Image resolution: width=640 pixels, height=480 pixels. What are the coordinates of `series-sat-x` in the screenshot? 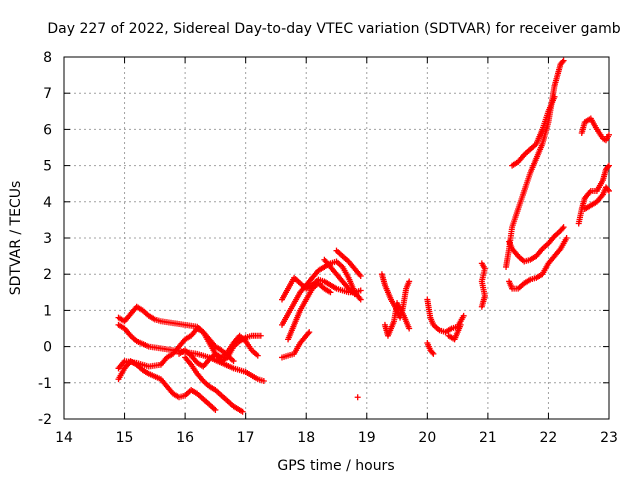 It's located at (593, 194).